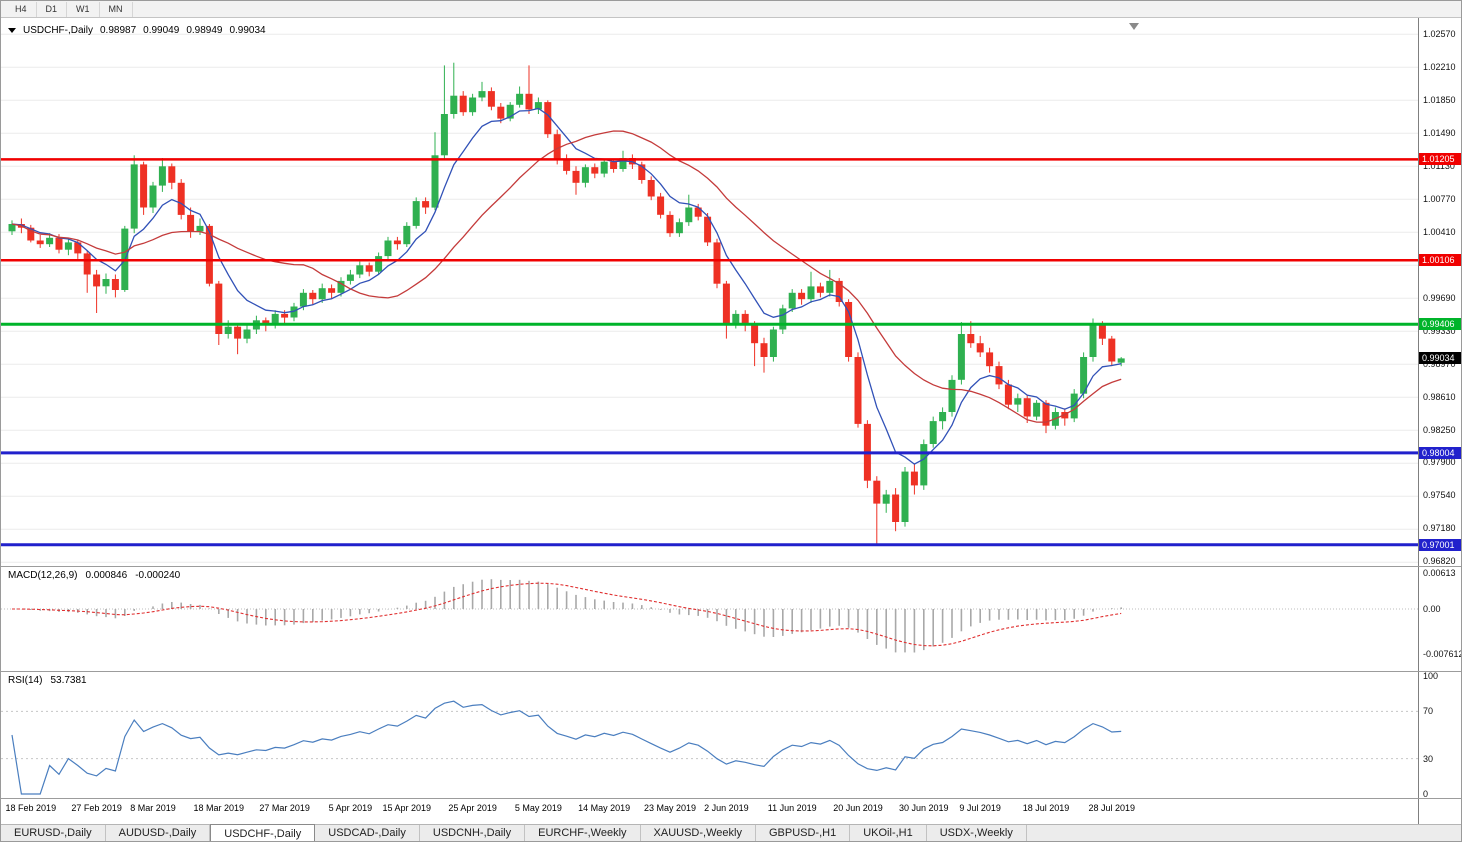 The width and height of the screenshot is (1462, 842). I want to click on rsi-scale-label: 0, so click(1426, 794).